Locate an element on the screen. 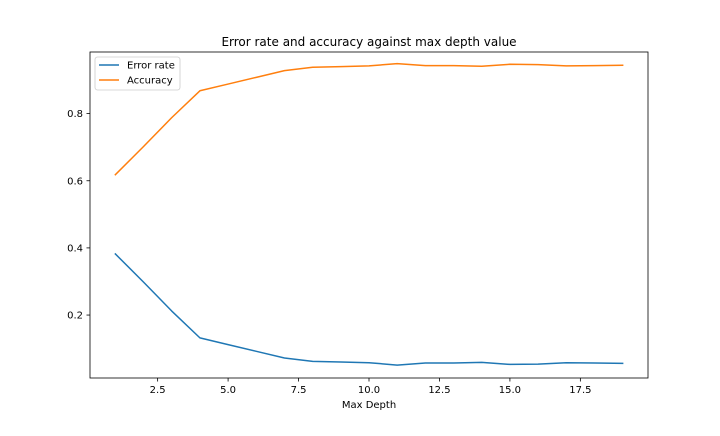 The height and width of the screenshot is (436, 720). x-tick-label: 15.0 is located at coordinates (510, 390).